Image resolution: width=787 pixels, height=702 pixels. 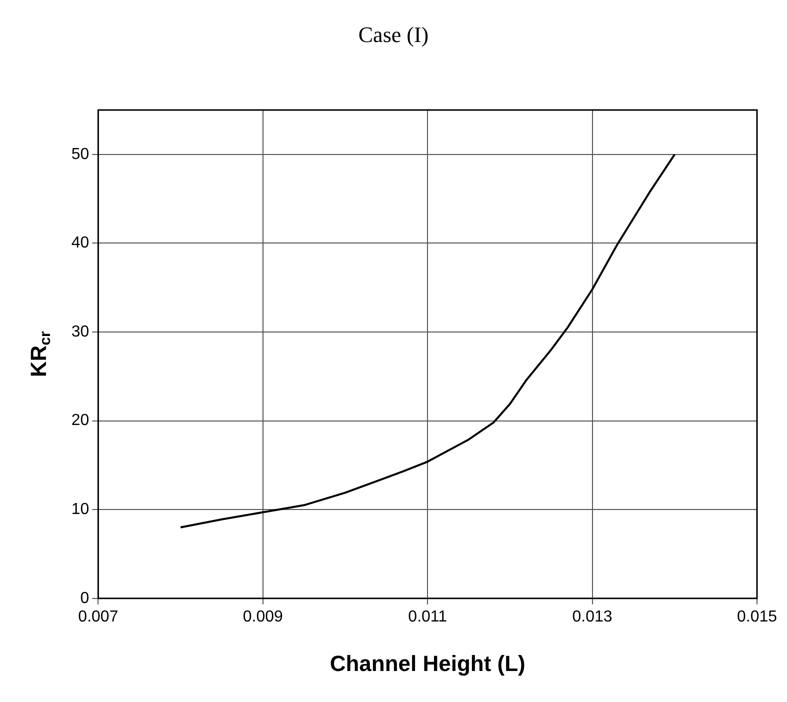 What do you see at coordinates (40, 354) in the screenshot?
I see `y-axis-title: KRcr` at bounding box center [40, 354].